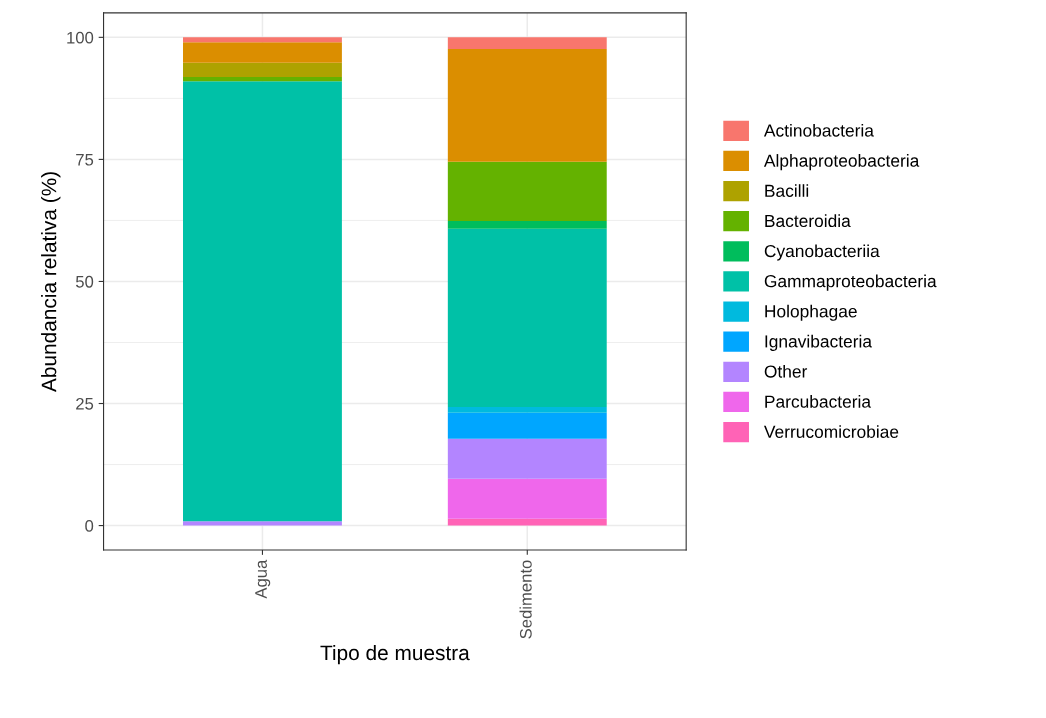 This screenshot has width=1046, height=718. What do you see at coordinates (787, 190) in the screenshot?
I see `legend-label: Bacilli` at bounding box center [787, 190].